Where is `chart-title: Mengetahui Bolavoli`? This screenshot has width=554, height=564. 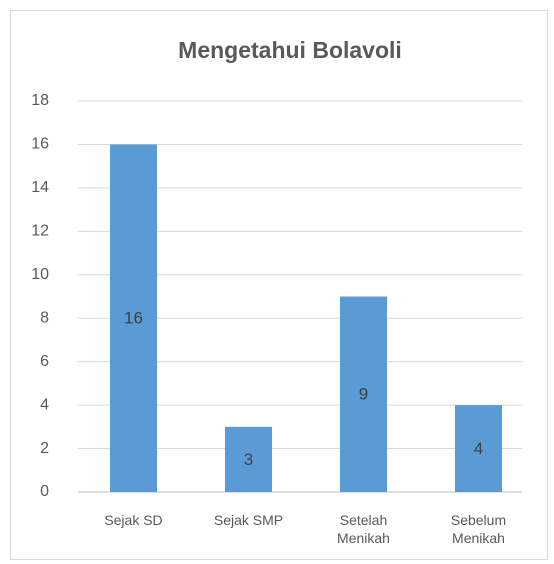 chart-title: Mengetahui Bolavoli is located at coordinates (290, 50).